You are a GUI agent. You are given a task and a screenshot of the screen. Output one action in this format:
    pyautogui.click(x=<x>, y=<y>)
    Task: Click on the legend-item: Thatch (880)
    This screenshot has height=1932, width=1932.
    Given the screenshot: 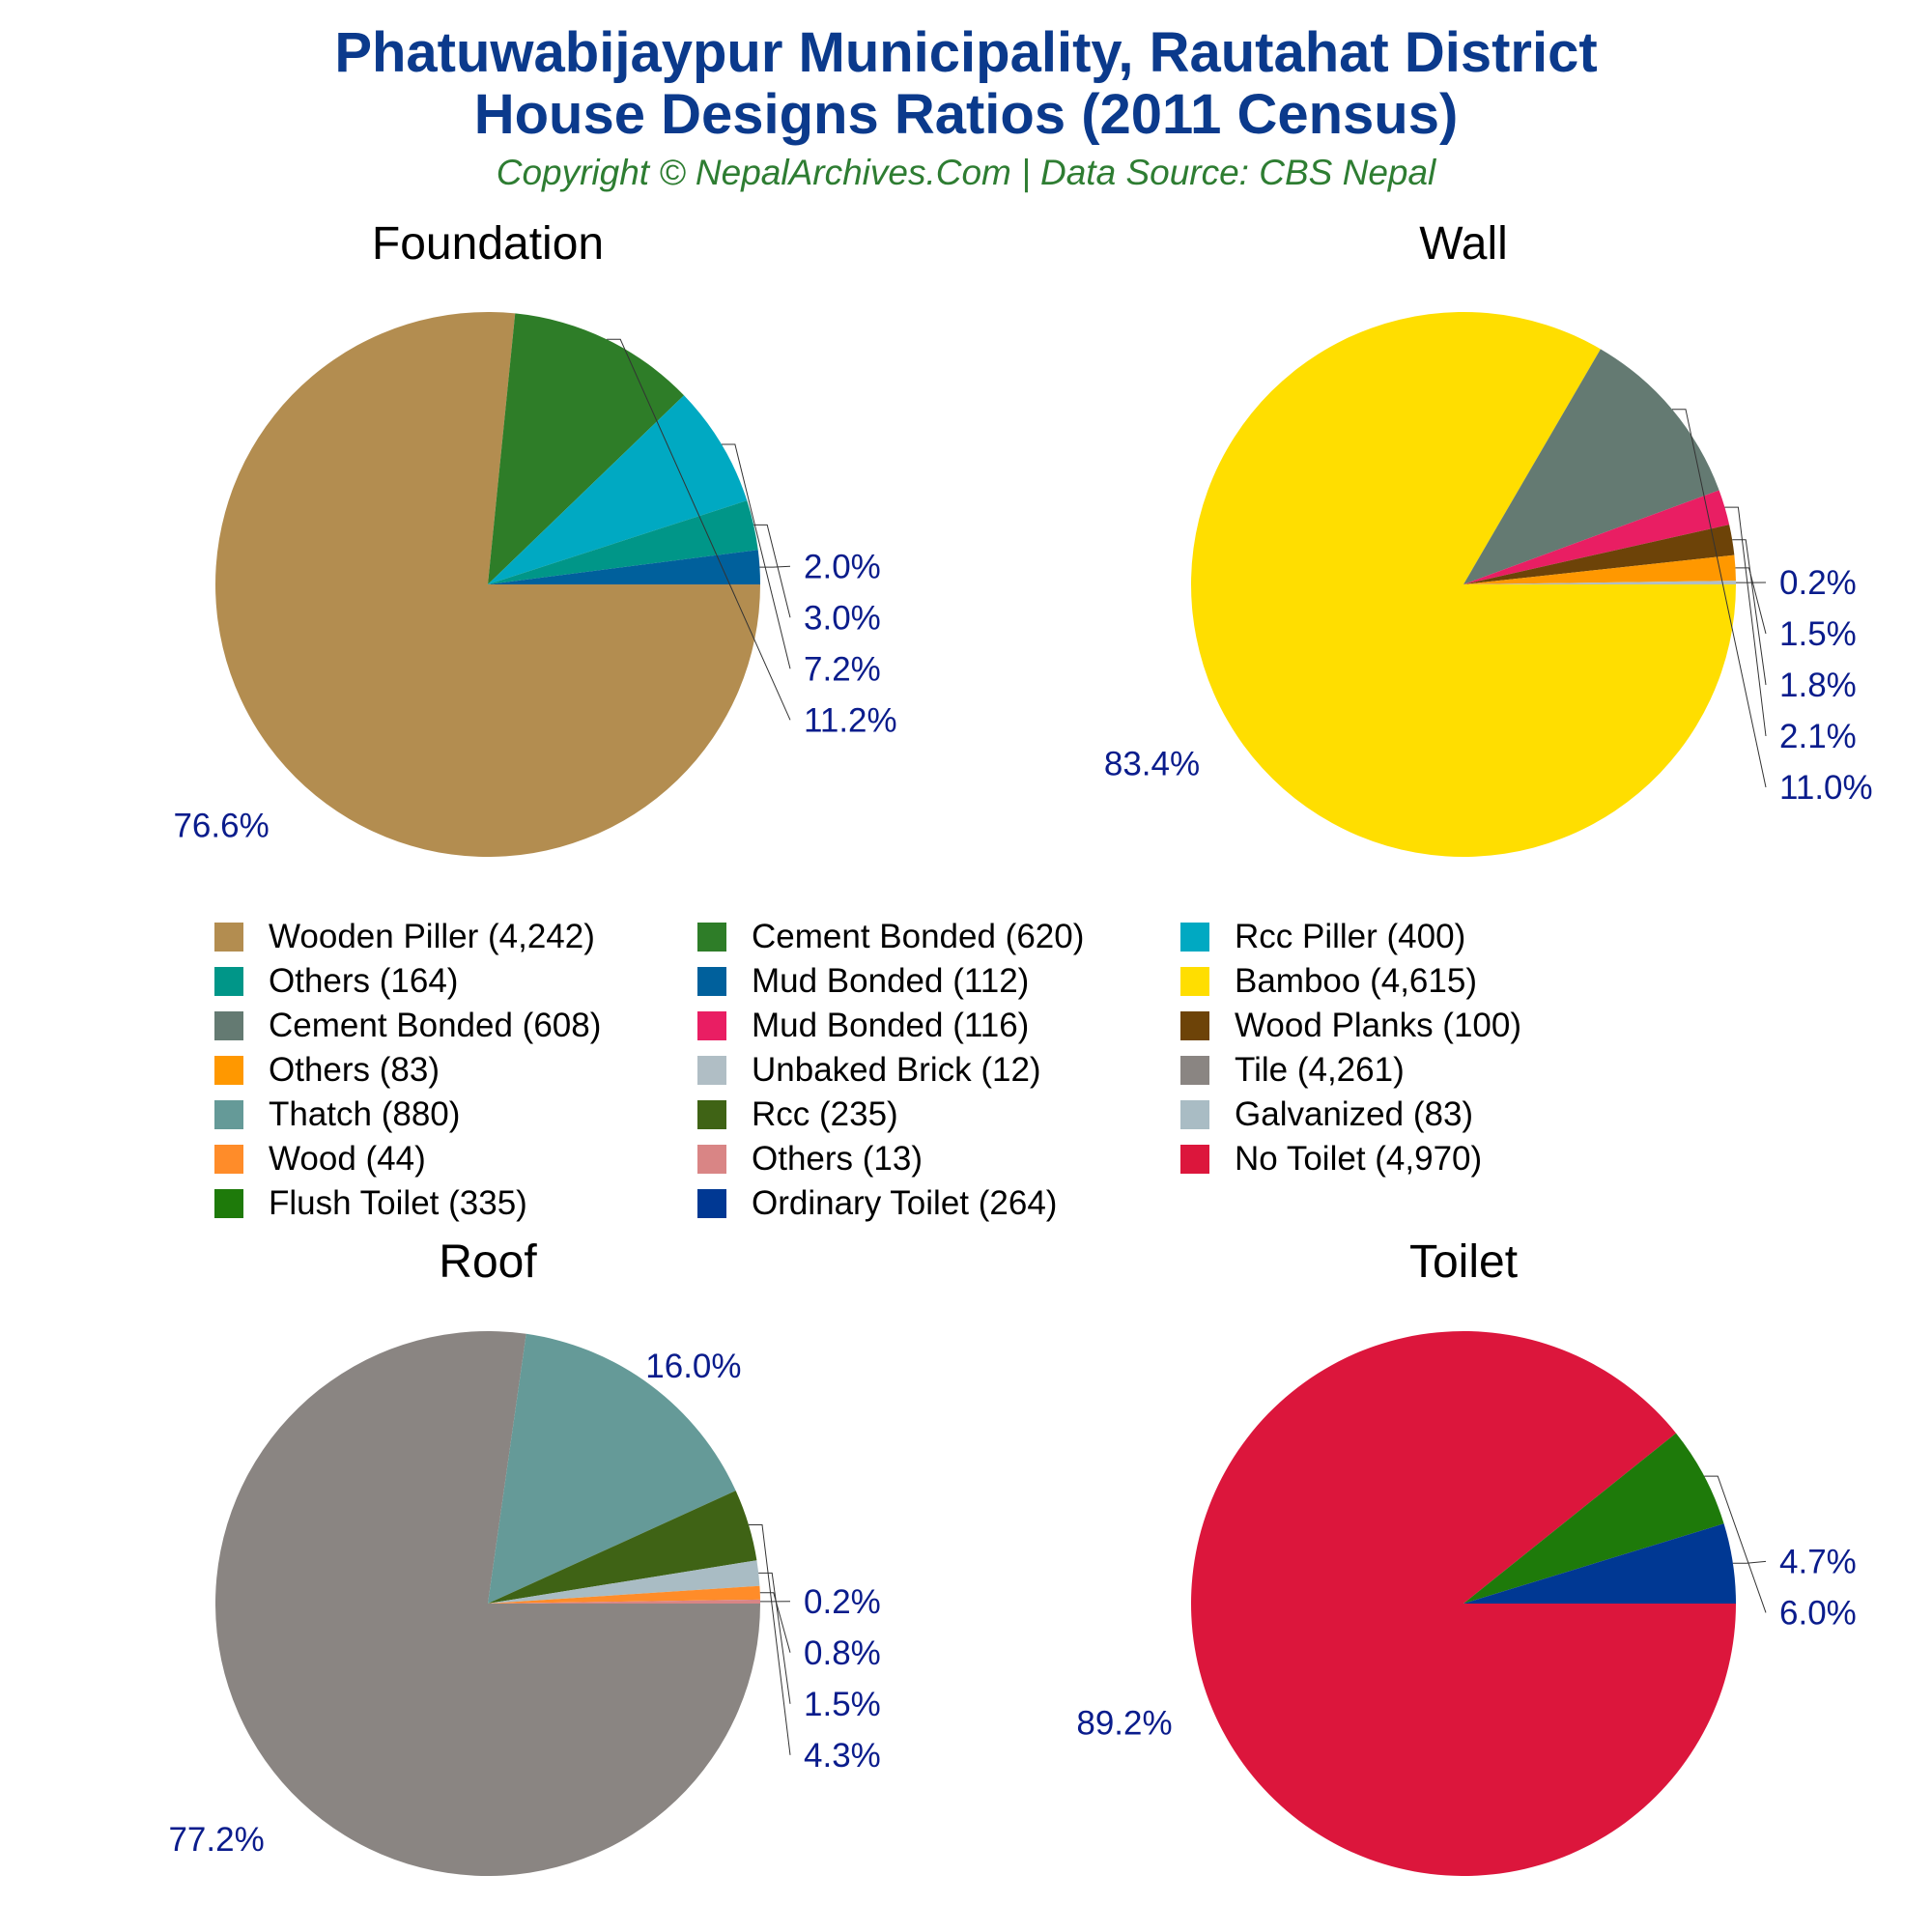 What is the action you would take?
    pyautogui.click(x=455, y=1114)
    